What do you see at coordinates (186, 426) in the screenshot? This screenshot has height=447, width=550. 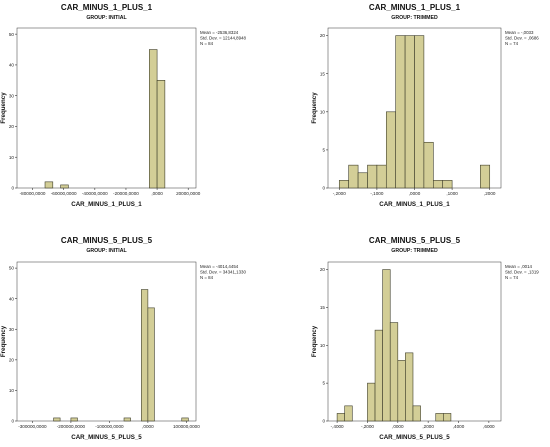 I see `x-tick-label: 100000,0000` at bounding box center [186, 426].